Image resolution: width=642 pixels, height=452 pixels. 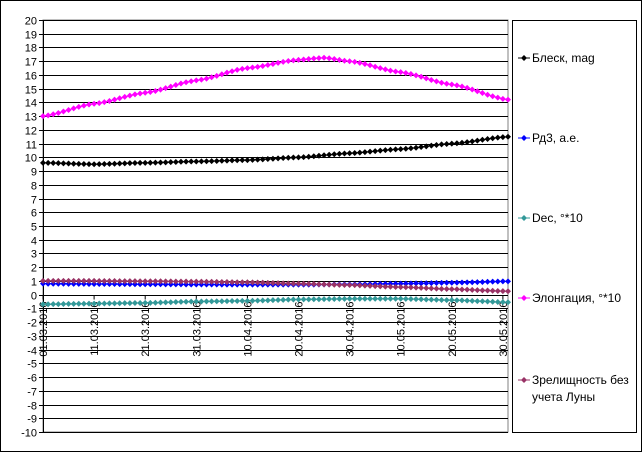 What do you see at coordinates (299, 329) in the screenshot?
I see `x-tick-label: 20.04.2016` at bounding box center [299, 329].